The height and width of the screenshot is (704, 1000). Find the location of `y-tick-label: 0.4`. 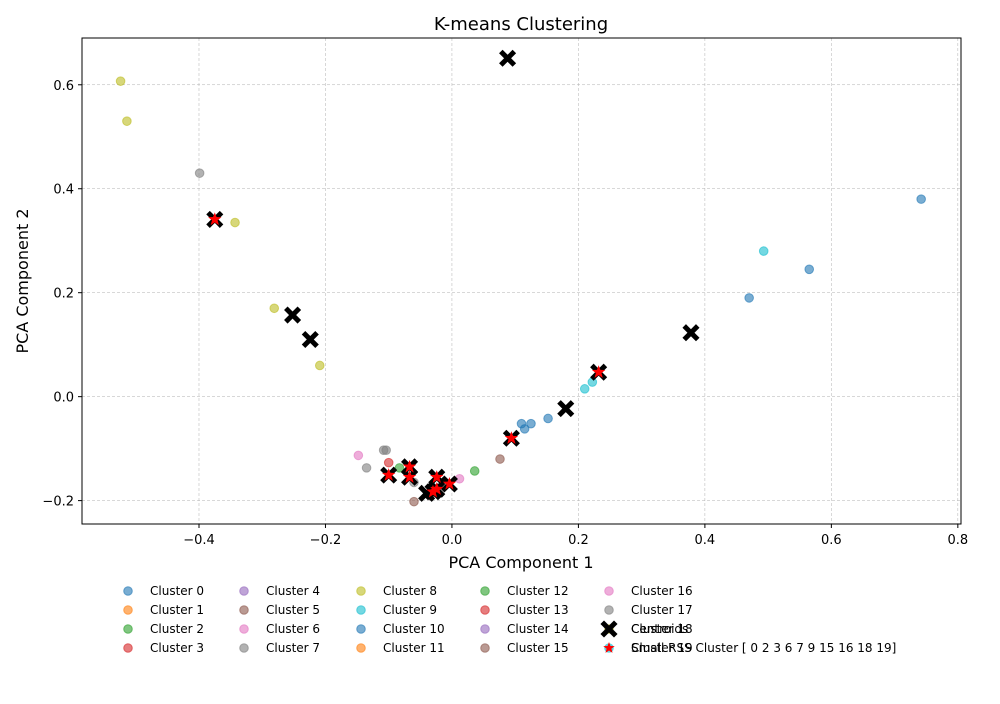

y-tick-label: 0.4 is located at coordinates (63, 190).